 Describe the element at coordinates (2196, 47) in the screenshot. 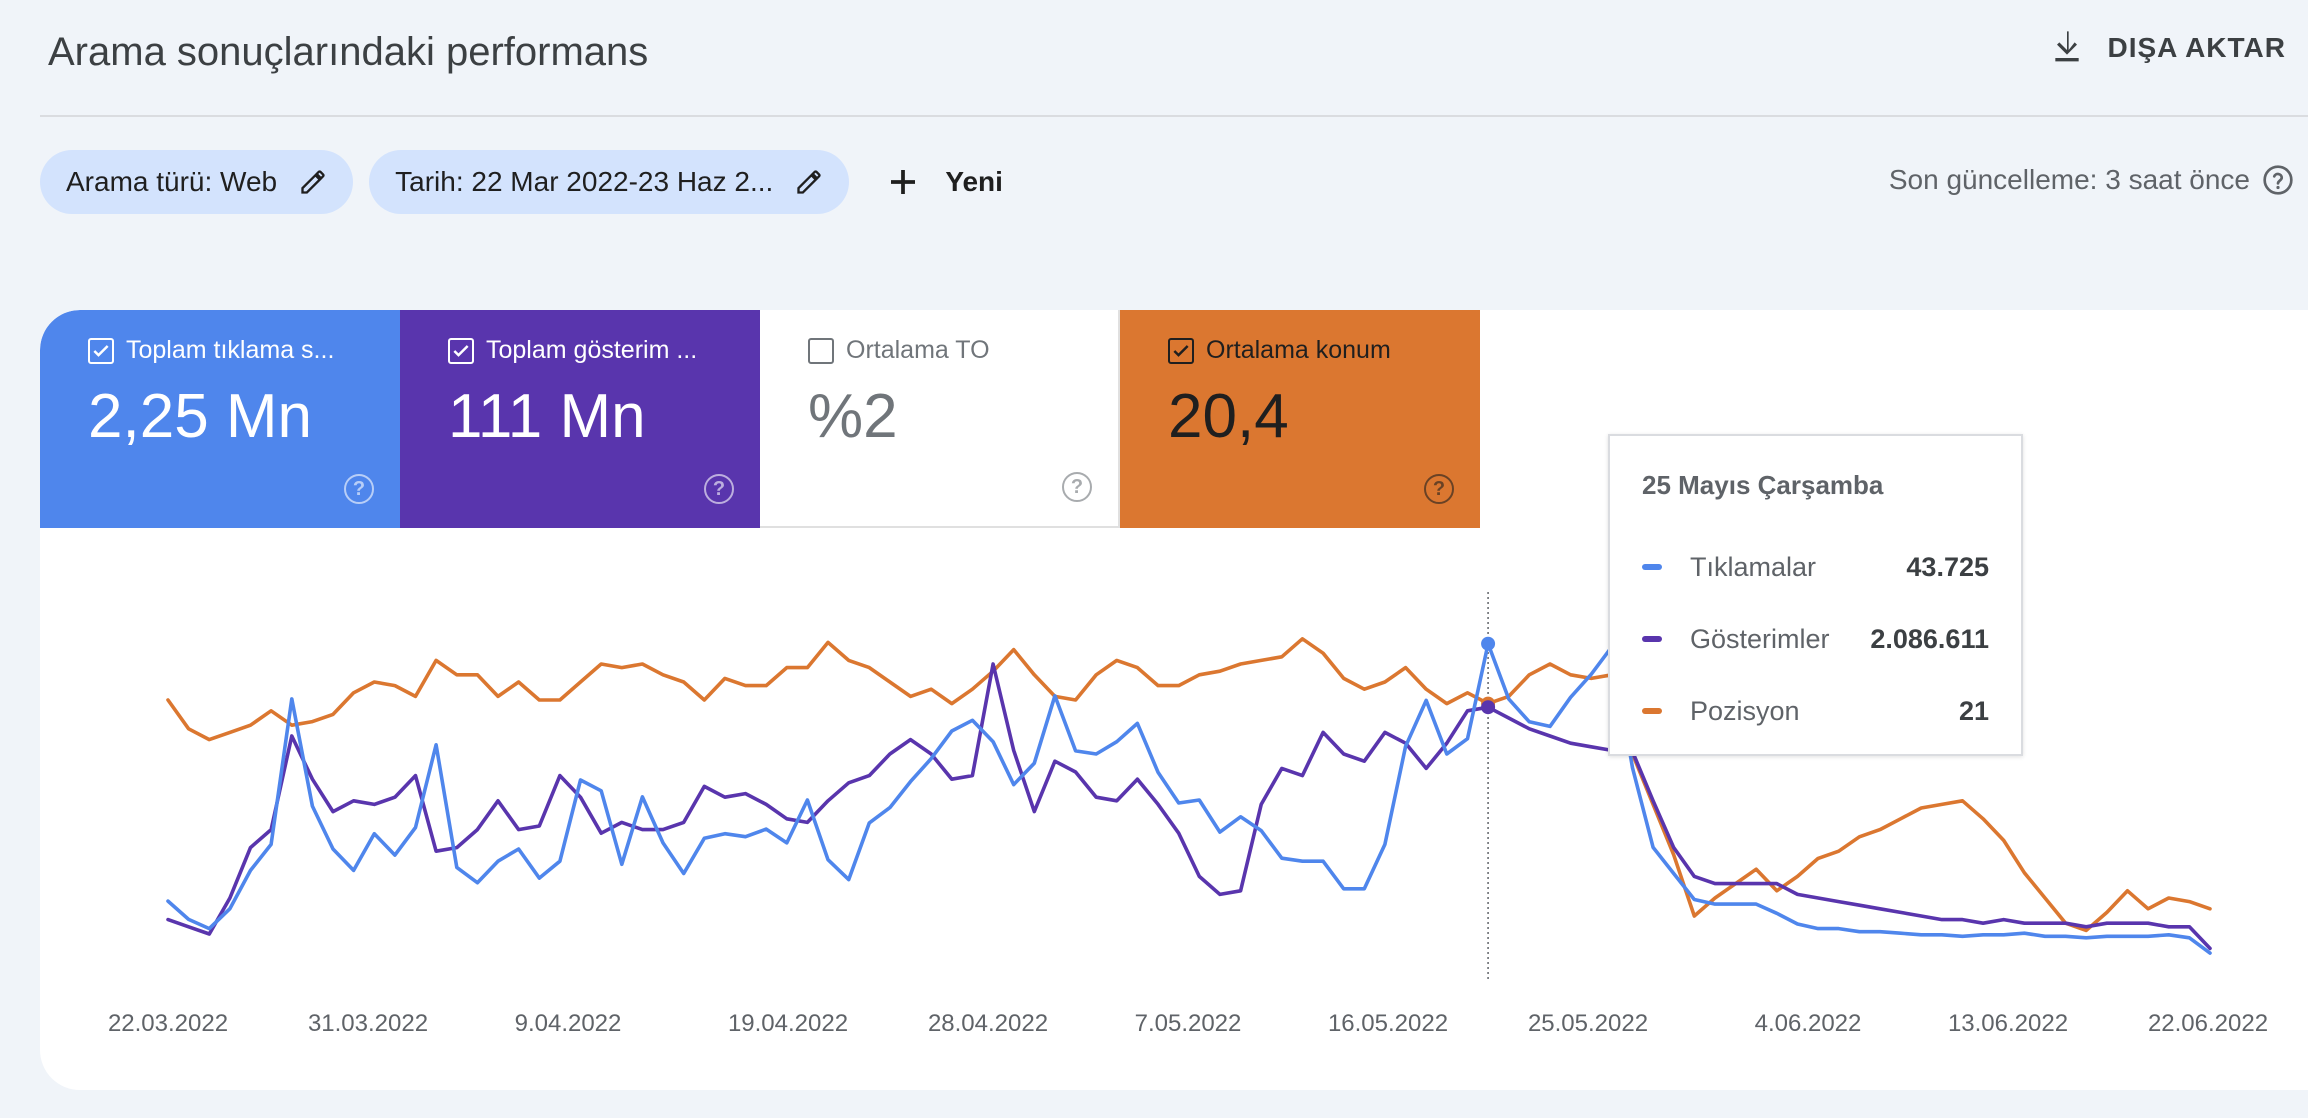

I see `export-label: DIŞA AKTAR` at that location.